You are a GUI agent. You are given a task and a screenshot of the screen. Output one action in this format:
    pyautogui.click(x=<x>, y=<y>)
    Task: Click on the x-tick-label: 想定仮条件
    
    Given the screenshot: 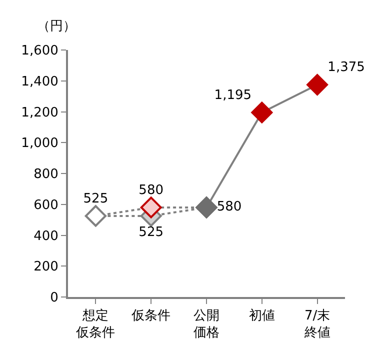 What is the action you would take?
    pyautogui.click(x=95, y=324)
    